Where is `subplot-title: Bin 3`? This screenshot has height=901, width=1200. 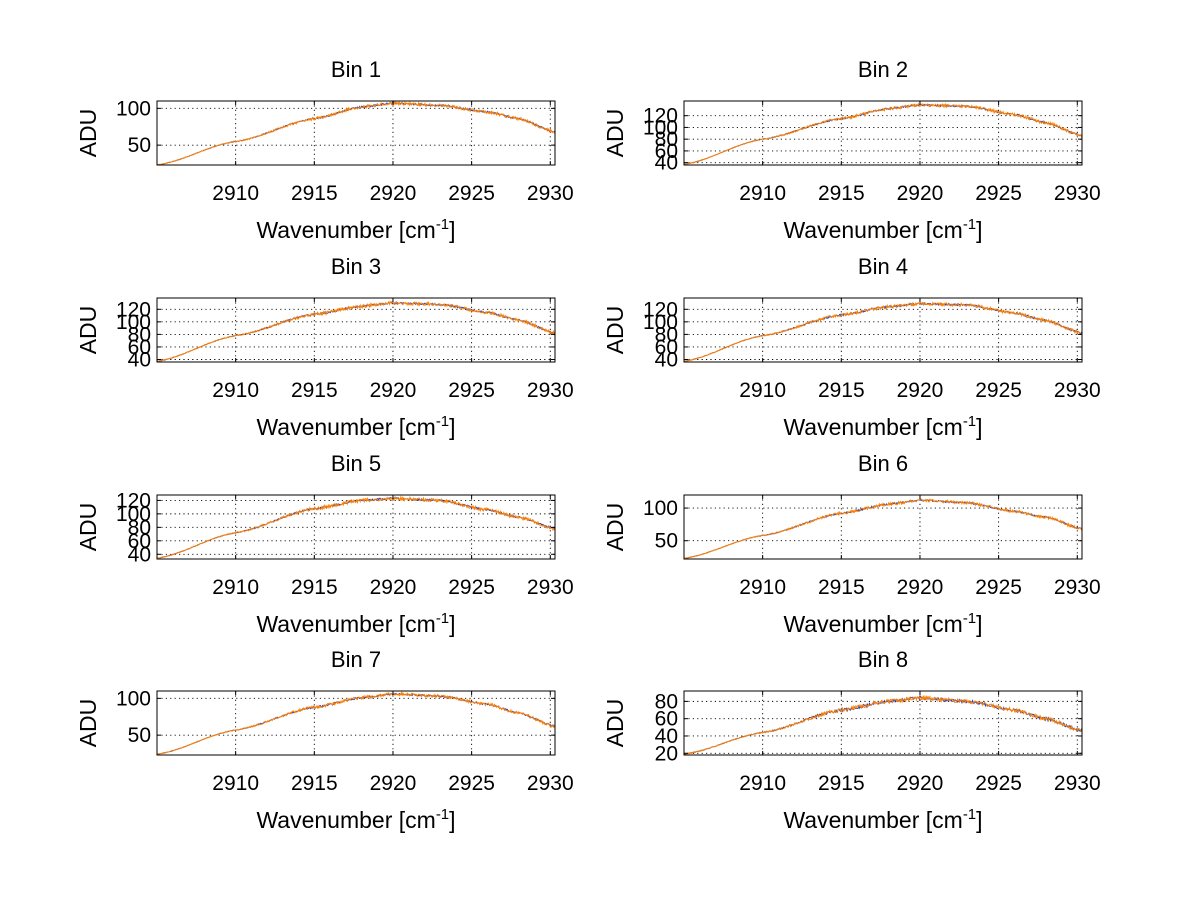 subplot-title: Bin 3 is located at coordinates (356, 266).